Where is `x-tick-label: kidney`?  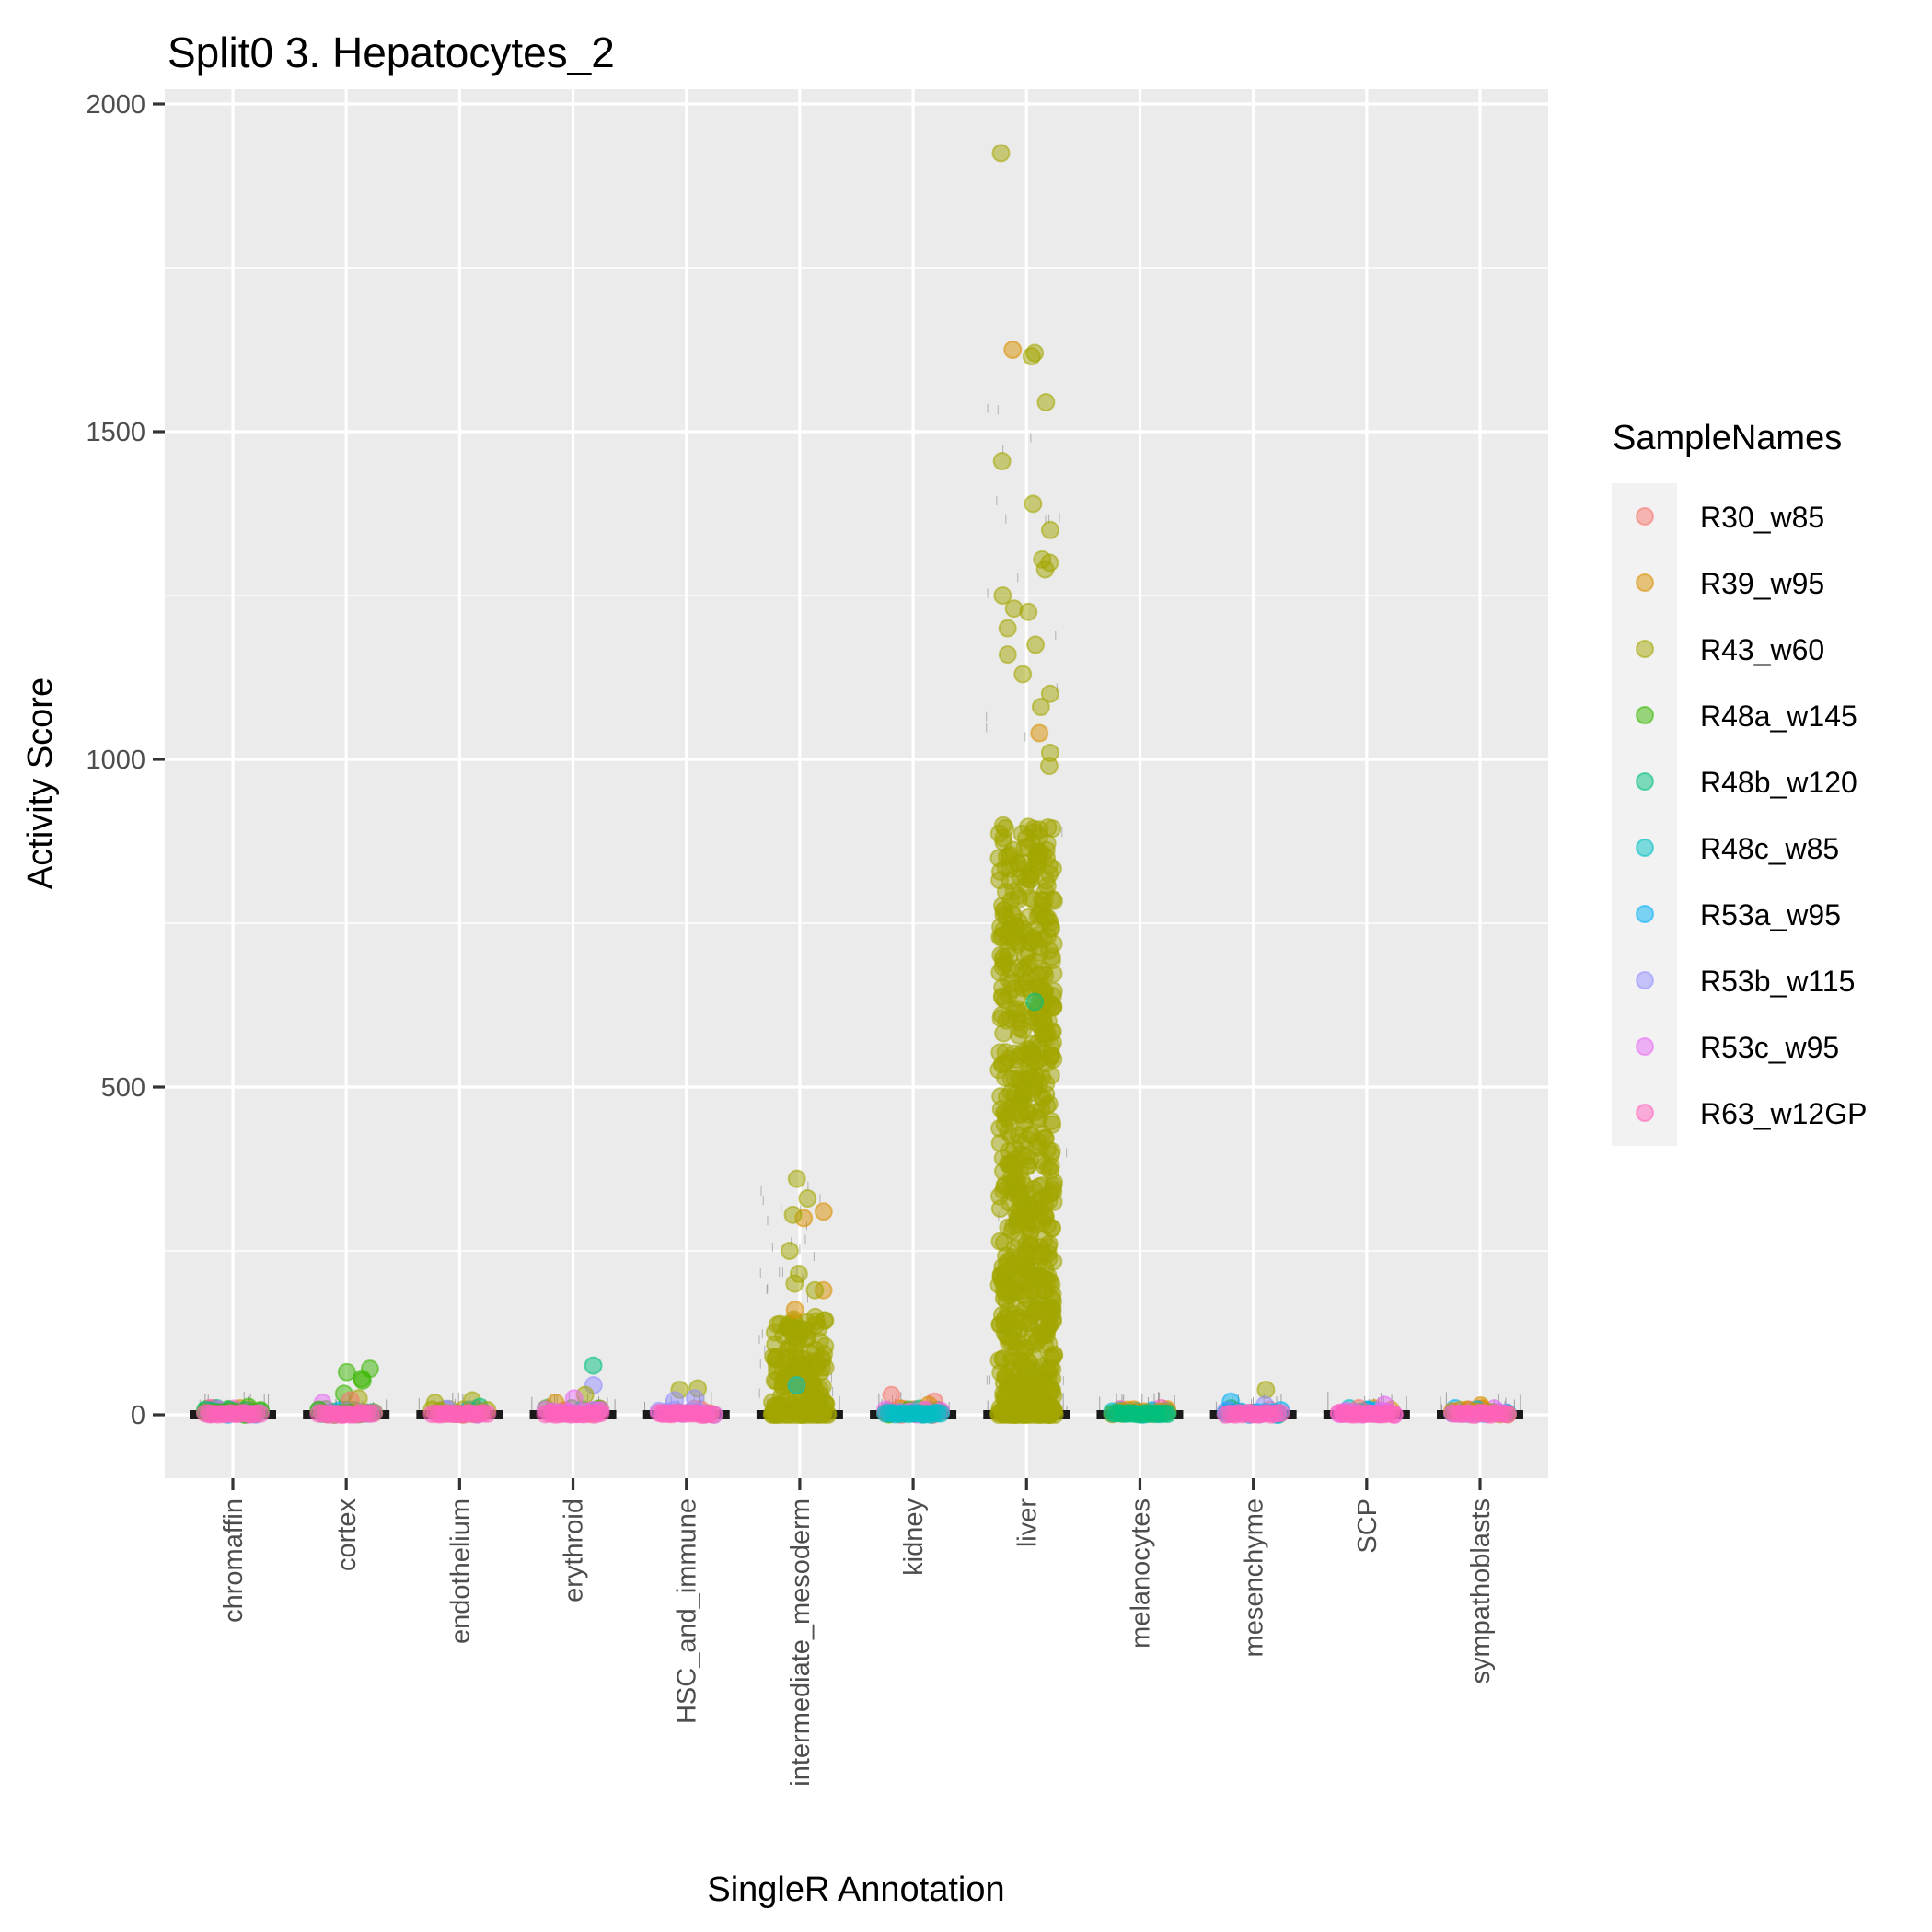
x-tick-label: kidney is located at coordinates (914, 1537).